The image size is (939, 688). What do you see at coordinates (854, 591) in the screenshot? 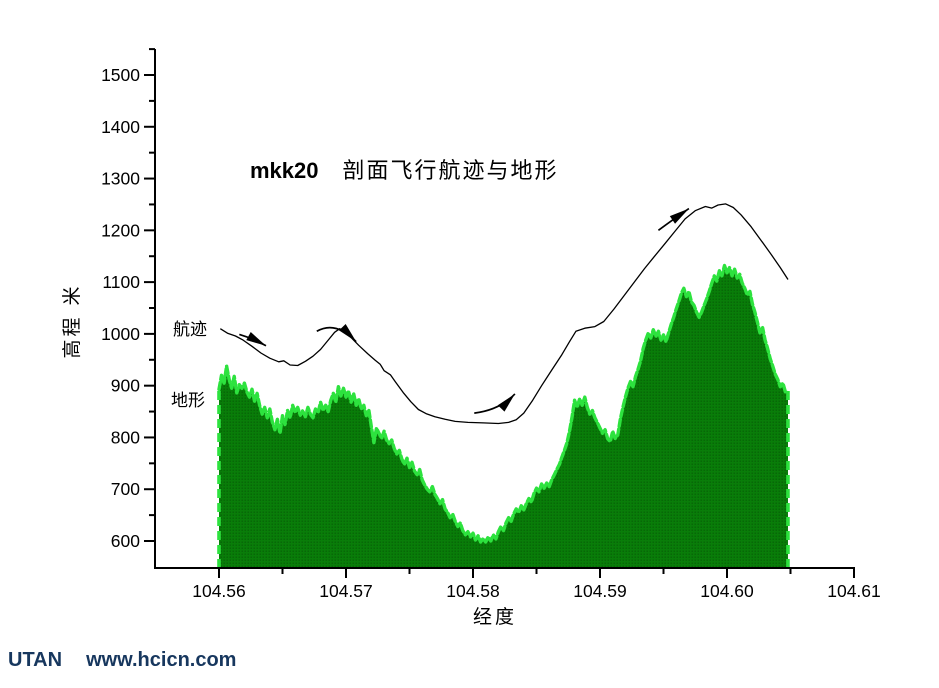
I see `x-tick-label: 104.61` at bounding box center [854, 591].